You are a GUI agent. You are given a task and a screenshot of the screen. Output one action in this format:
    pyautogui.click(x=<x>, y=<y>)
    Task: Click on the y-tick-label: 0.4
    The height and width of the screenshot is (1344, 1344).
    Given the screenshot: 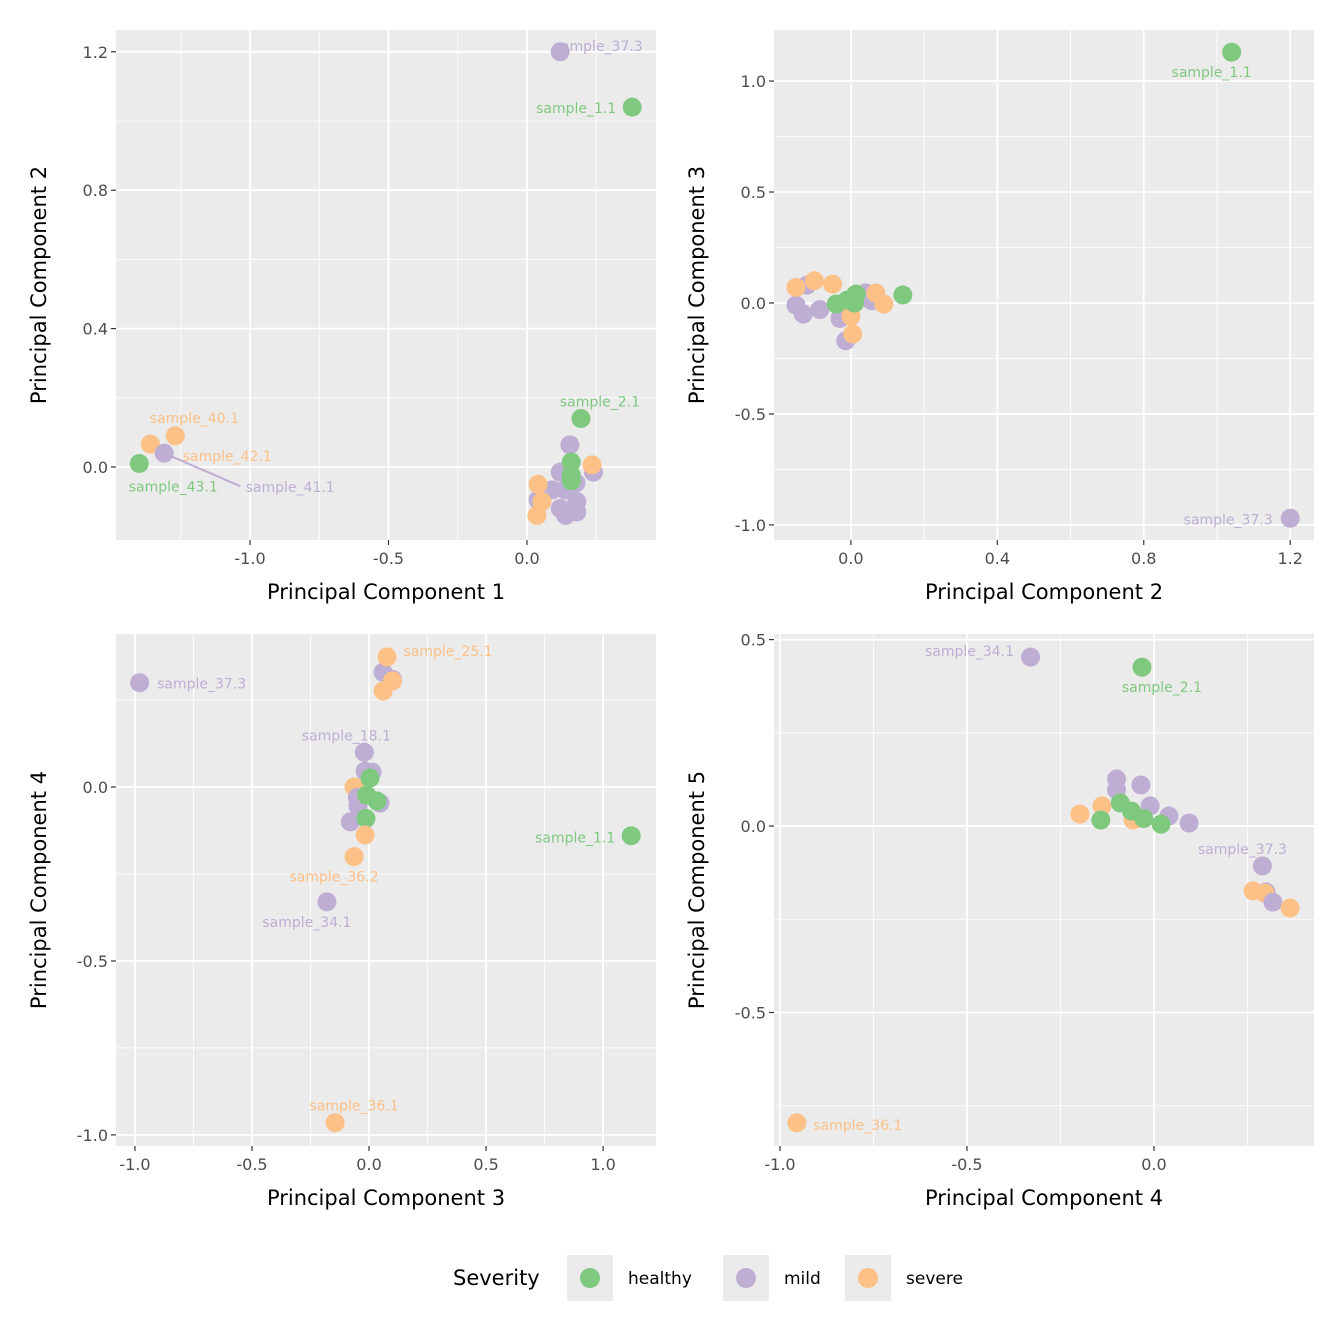 What is the action you would take?
    pyautogui.click(x=95, y=329)
    